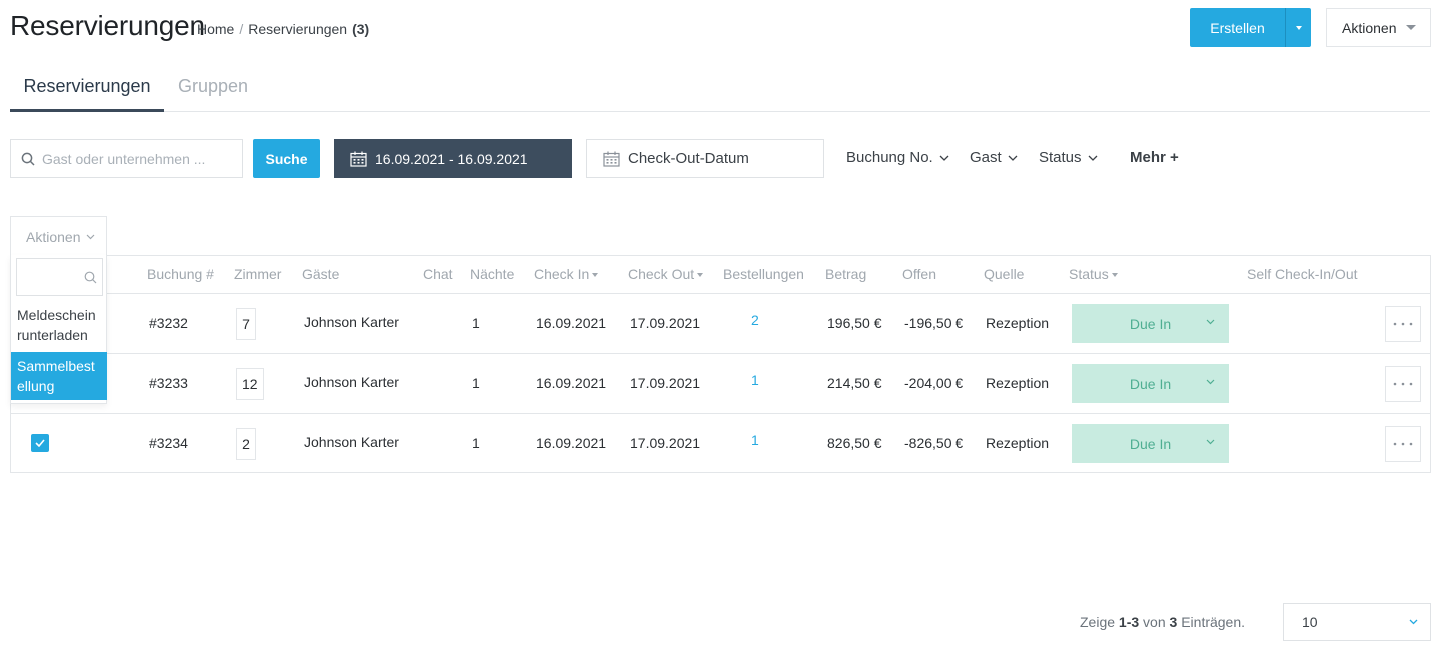  What do you see at coordinates (56, 325) in the screenshot?
I see `bulk-action-meldeschein: Meldeschein runterladen` at bounding box center [56, 325].